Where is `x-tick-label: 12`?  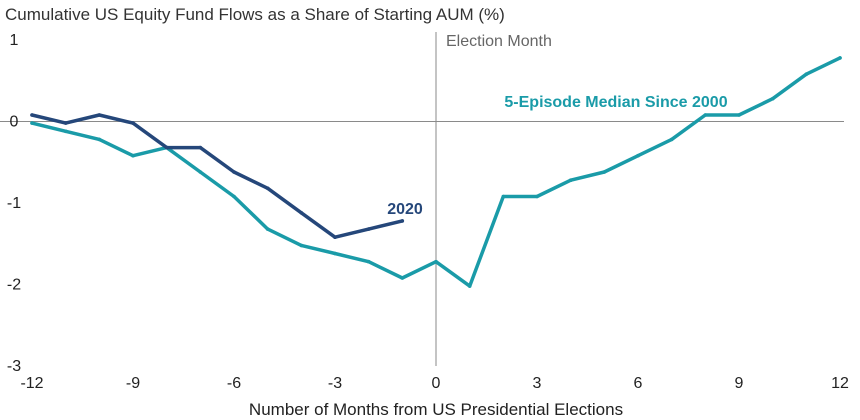
x-tick-label: 12 is located at coordinates (840, 383).